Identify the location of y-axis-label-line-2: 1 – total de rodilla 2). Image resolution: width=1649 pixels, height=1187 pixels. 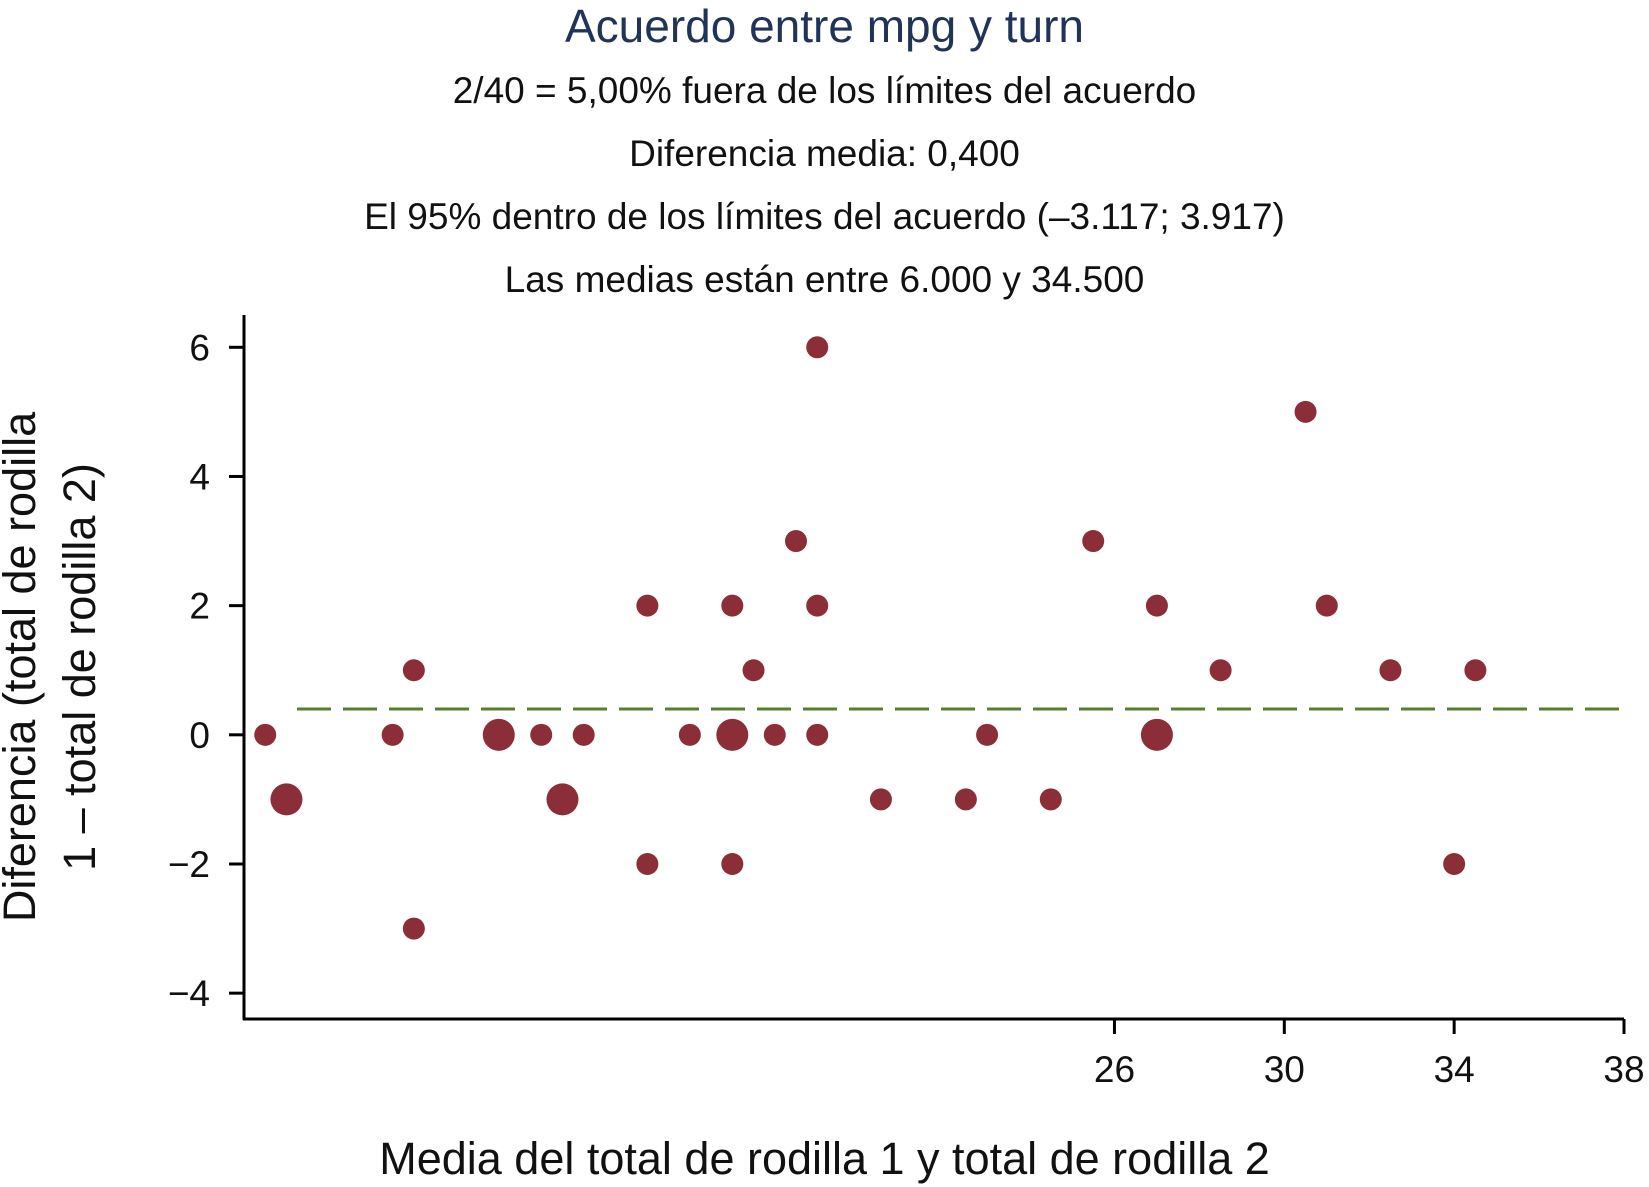
(79, 667).